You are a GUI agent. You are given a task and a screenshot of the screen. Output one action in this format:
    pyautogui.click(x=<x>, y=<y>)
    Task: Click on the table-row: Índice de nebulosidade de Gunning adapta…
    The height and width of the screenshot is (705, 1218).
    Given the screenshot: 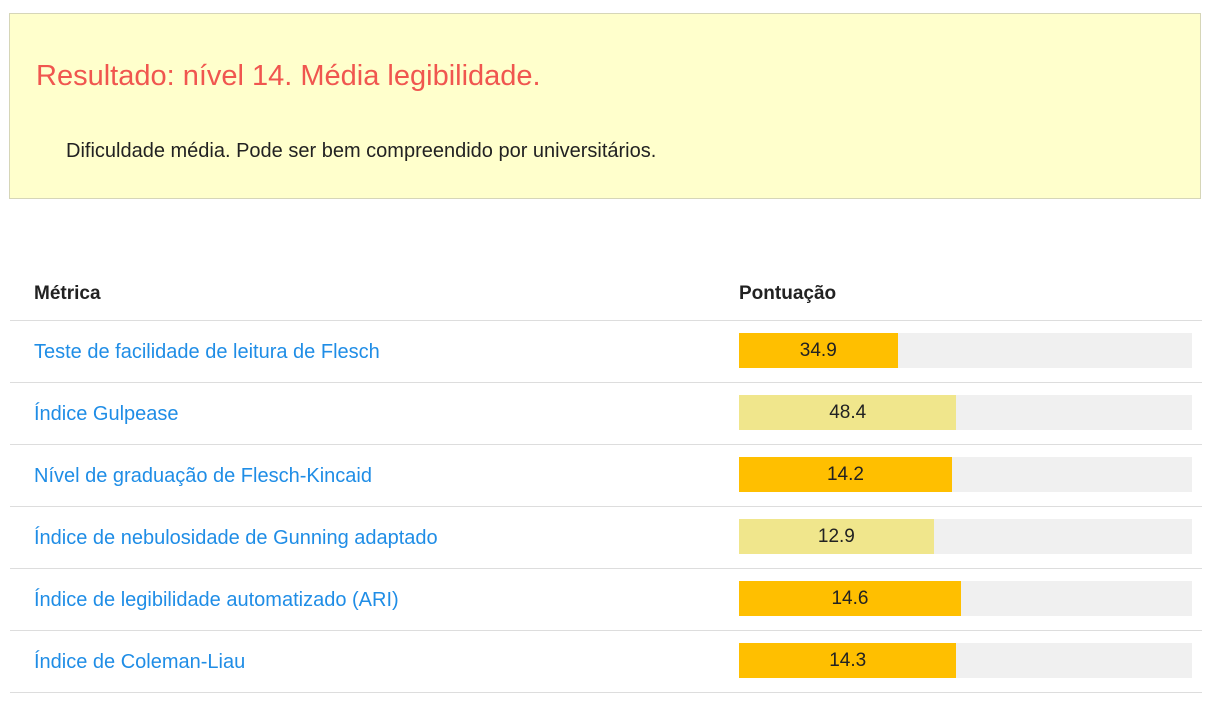 What is the action you would take?
    pyautogui.click(x=606, y=538)
    